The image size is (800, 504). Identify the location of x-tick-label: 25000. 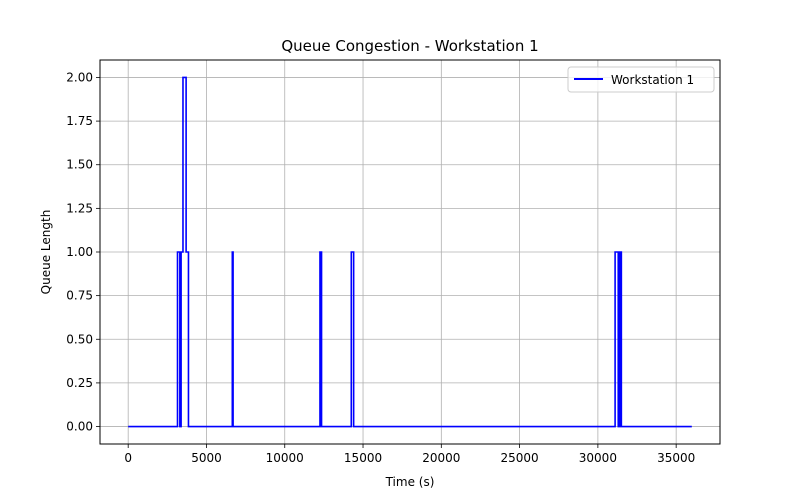
(520, 458).